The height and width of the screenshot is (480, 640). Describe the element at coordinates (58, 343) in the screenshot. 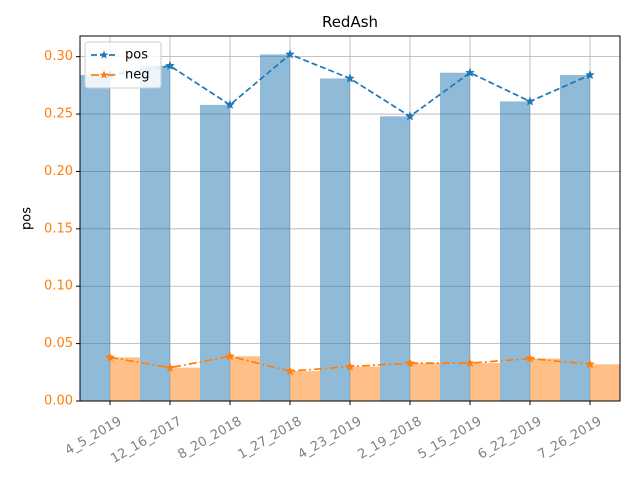

I see `y-tick-label: 0.05` at that location.